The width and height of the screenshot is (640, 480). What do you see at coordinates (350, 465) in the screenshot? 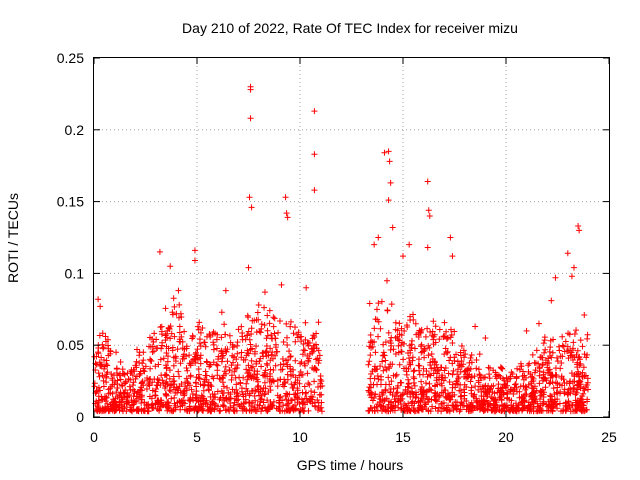
I see `x-axis-title: GPS time / hours` at bounding box center [350, 465].